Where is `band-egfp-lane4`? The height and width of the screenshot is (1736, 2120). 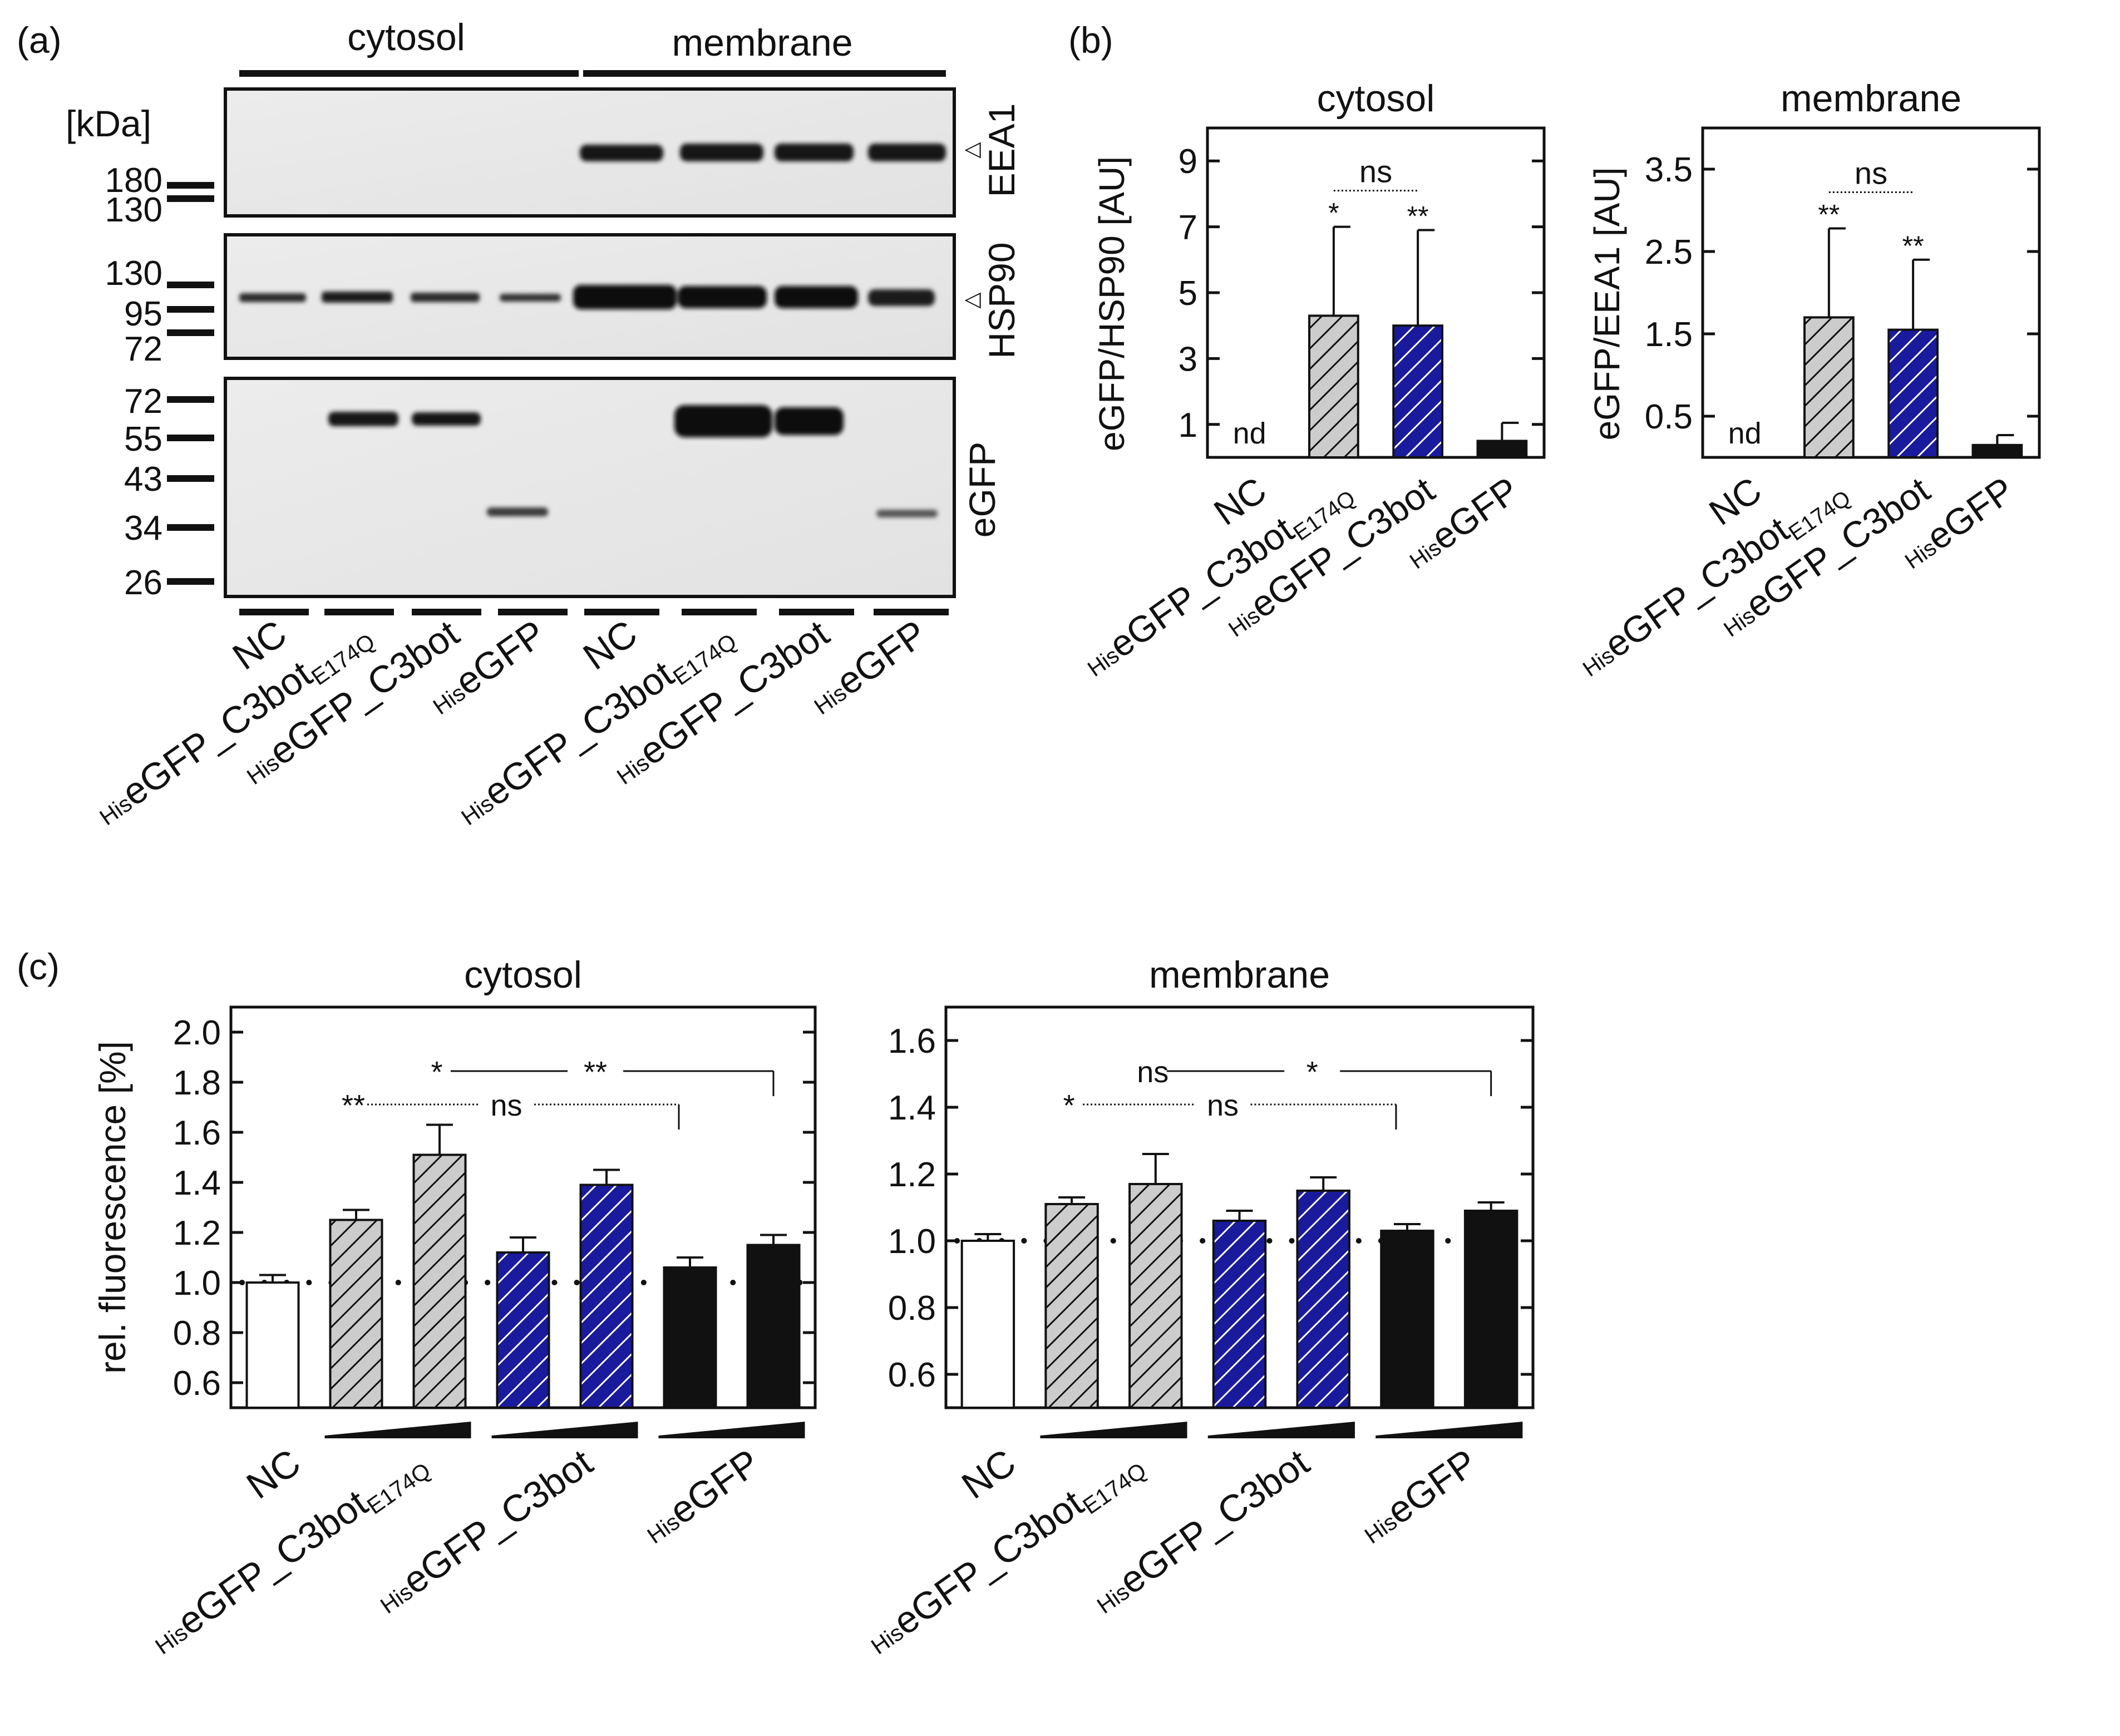 band-egfp-lane4 is located at coordinates (517, 512).